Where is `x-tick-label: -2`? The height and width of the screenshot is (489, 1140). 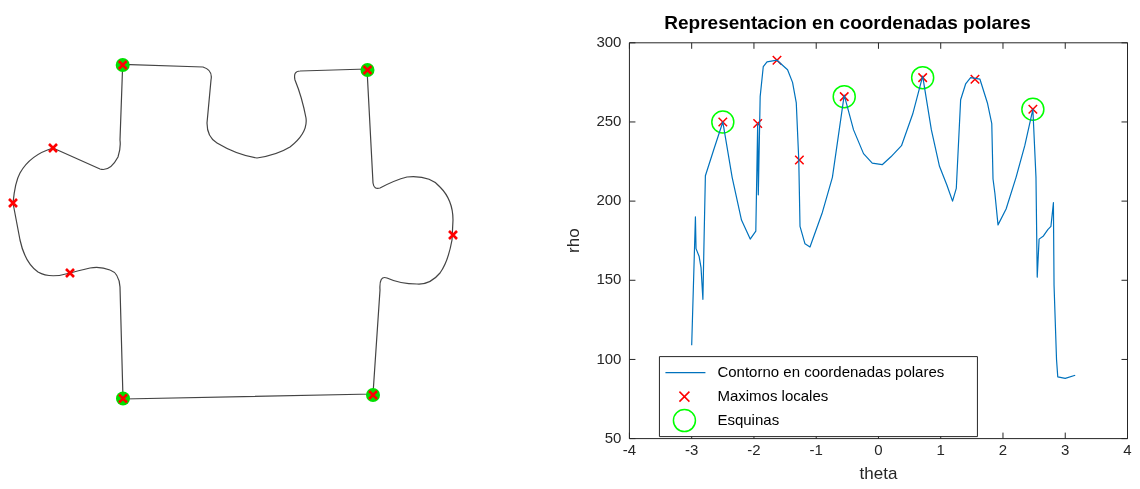 x-tick-label: -2 is located at coordinates (754, 449).